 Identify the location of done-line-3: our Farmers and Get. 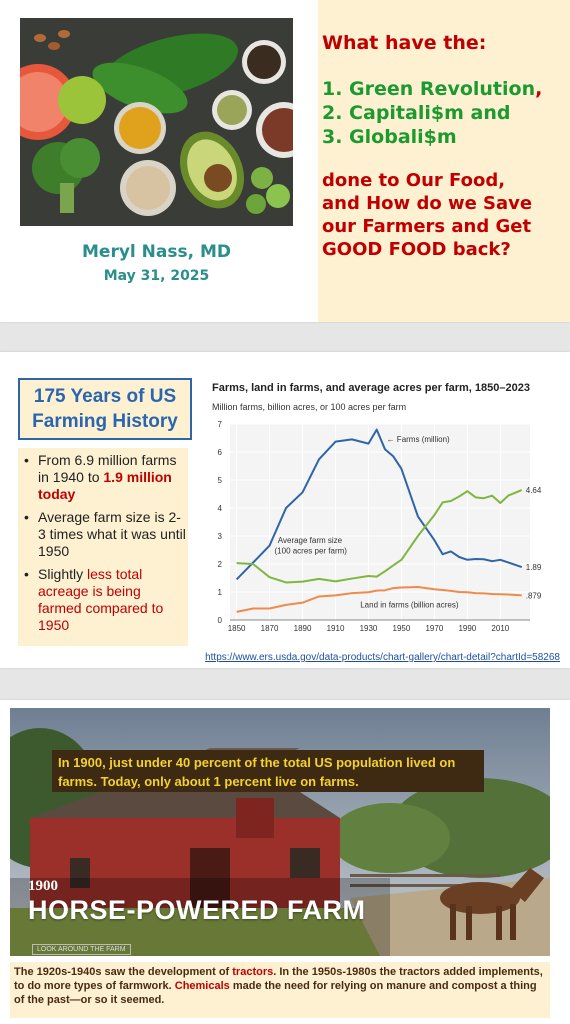
(427, 226).